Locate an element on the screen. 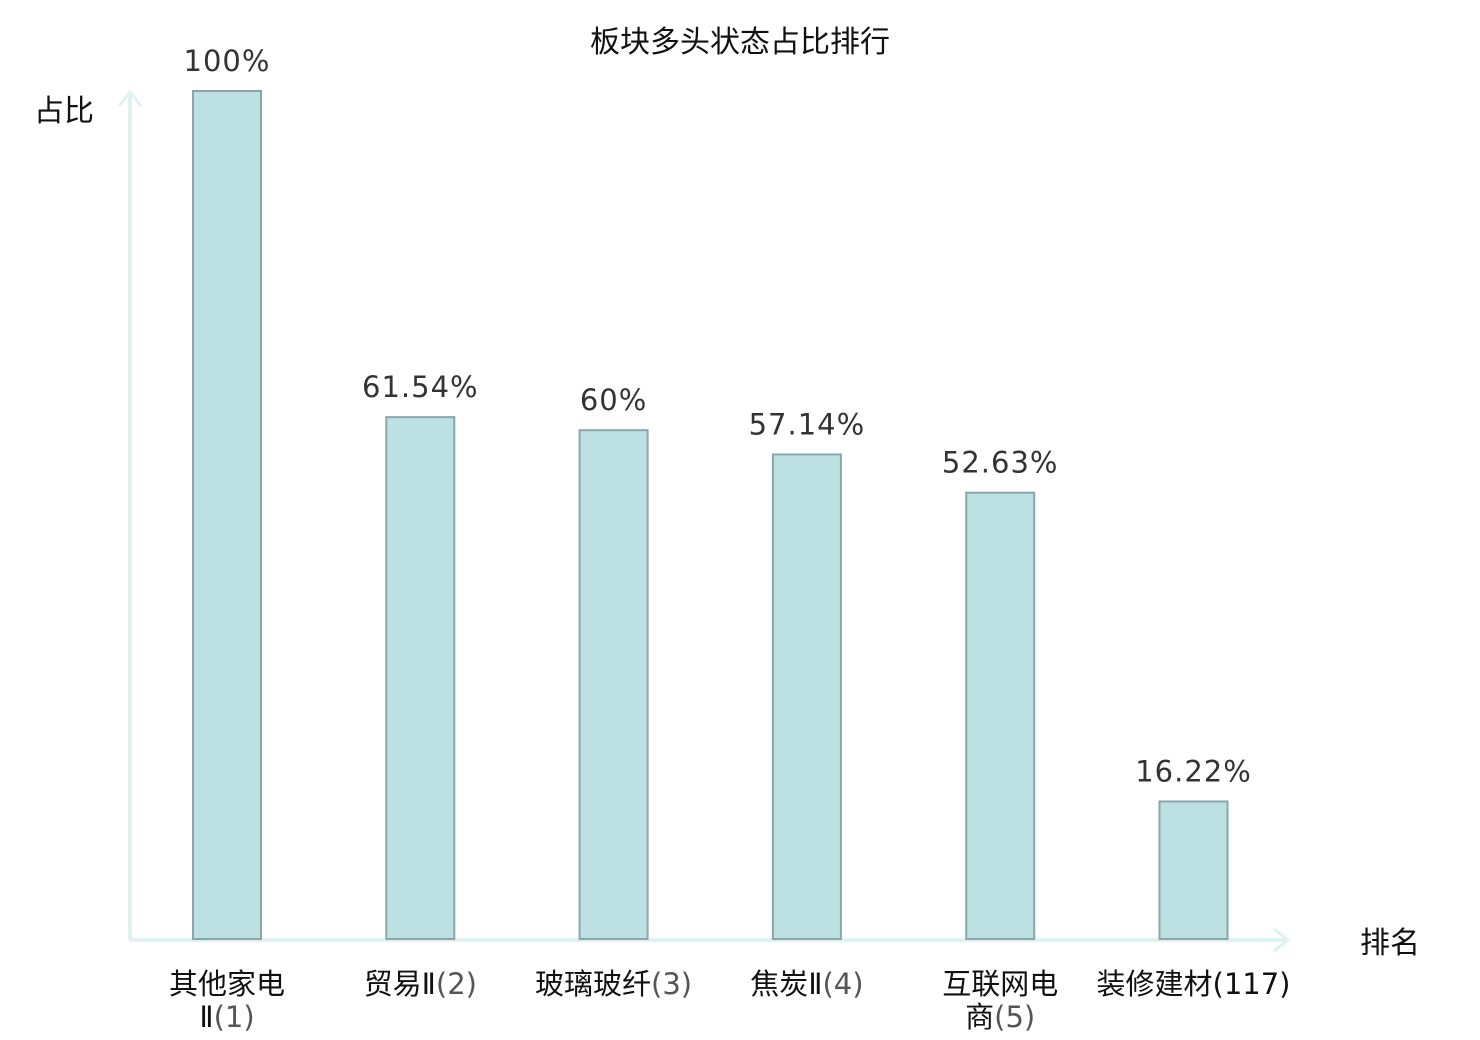  bar-value-label: 61.54% is located at coordinates (420, 387).